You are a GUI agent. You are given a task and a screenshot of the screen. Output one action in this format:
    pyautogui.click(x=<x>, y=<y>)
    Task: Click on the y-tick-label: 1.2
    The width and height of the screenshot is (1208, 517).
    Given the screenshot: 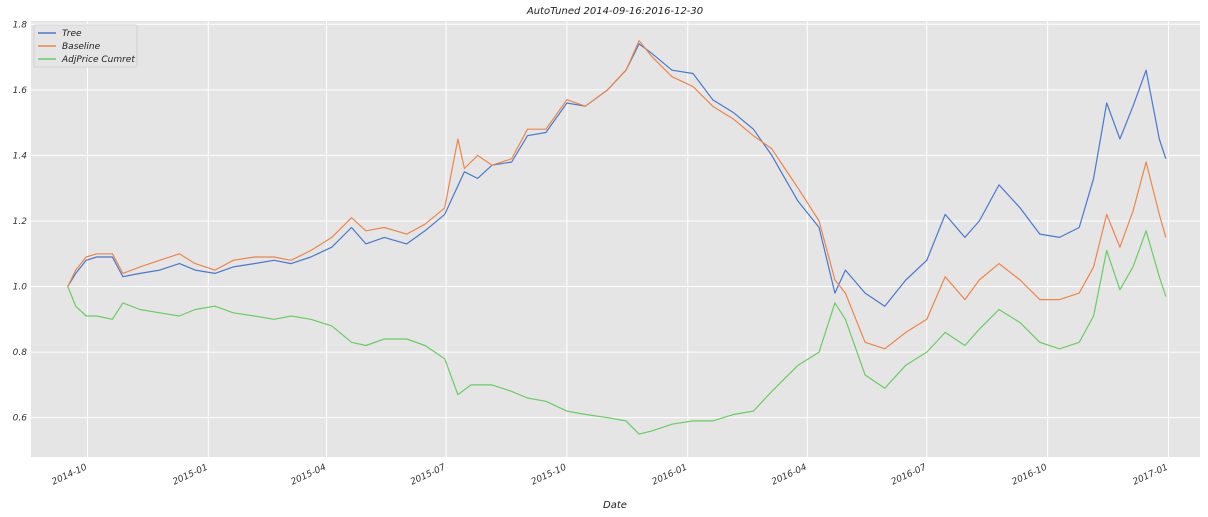 What is the action you would take?
    pyautogui.click(x=20, y=222)
    